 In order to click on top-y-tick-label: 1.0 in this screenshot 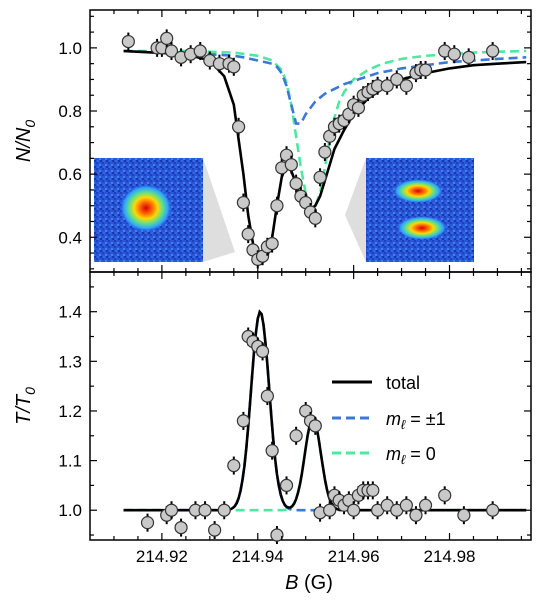, I will do `click(70, 48)`.